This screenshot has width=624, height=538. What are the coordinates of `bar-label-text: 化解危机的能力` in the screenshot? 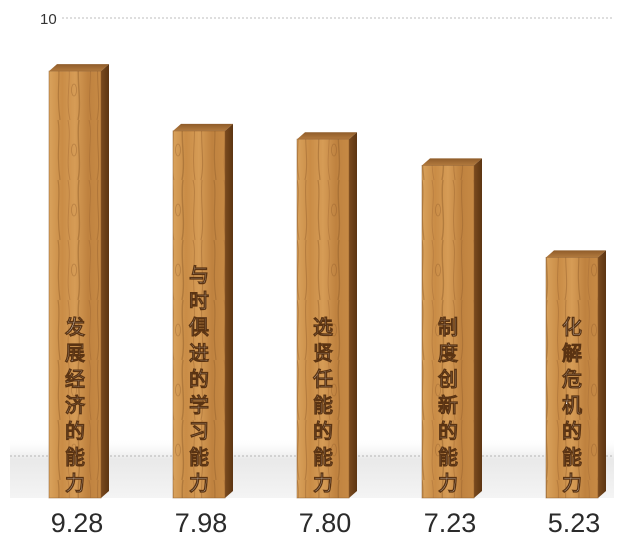 It's located at (572, 405).